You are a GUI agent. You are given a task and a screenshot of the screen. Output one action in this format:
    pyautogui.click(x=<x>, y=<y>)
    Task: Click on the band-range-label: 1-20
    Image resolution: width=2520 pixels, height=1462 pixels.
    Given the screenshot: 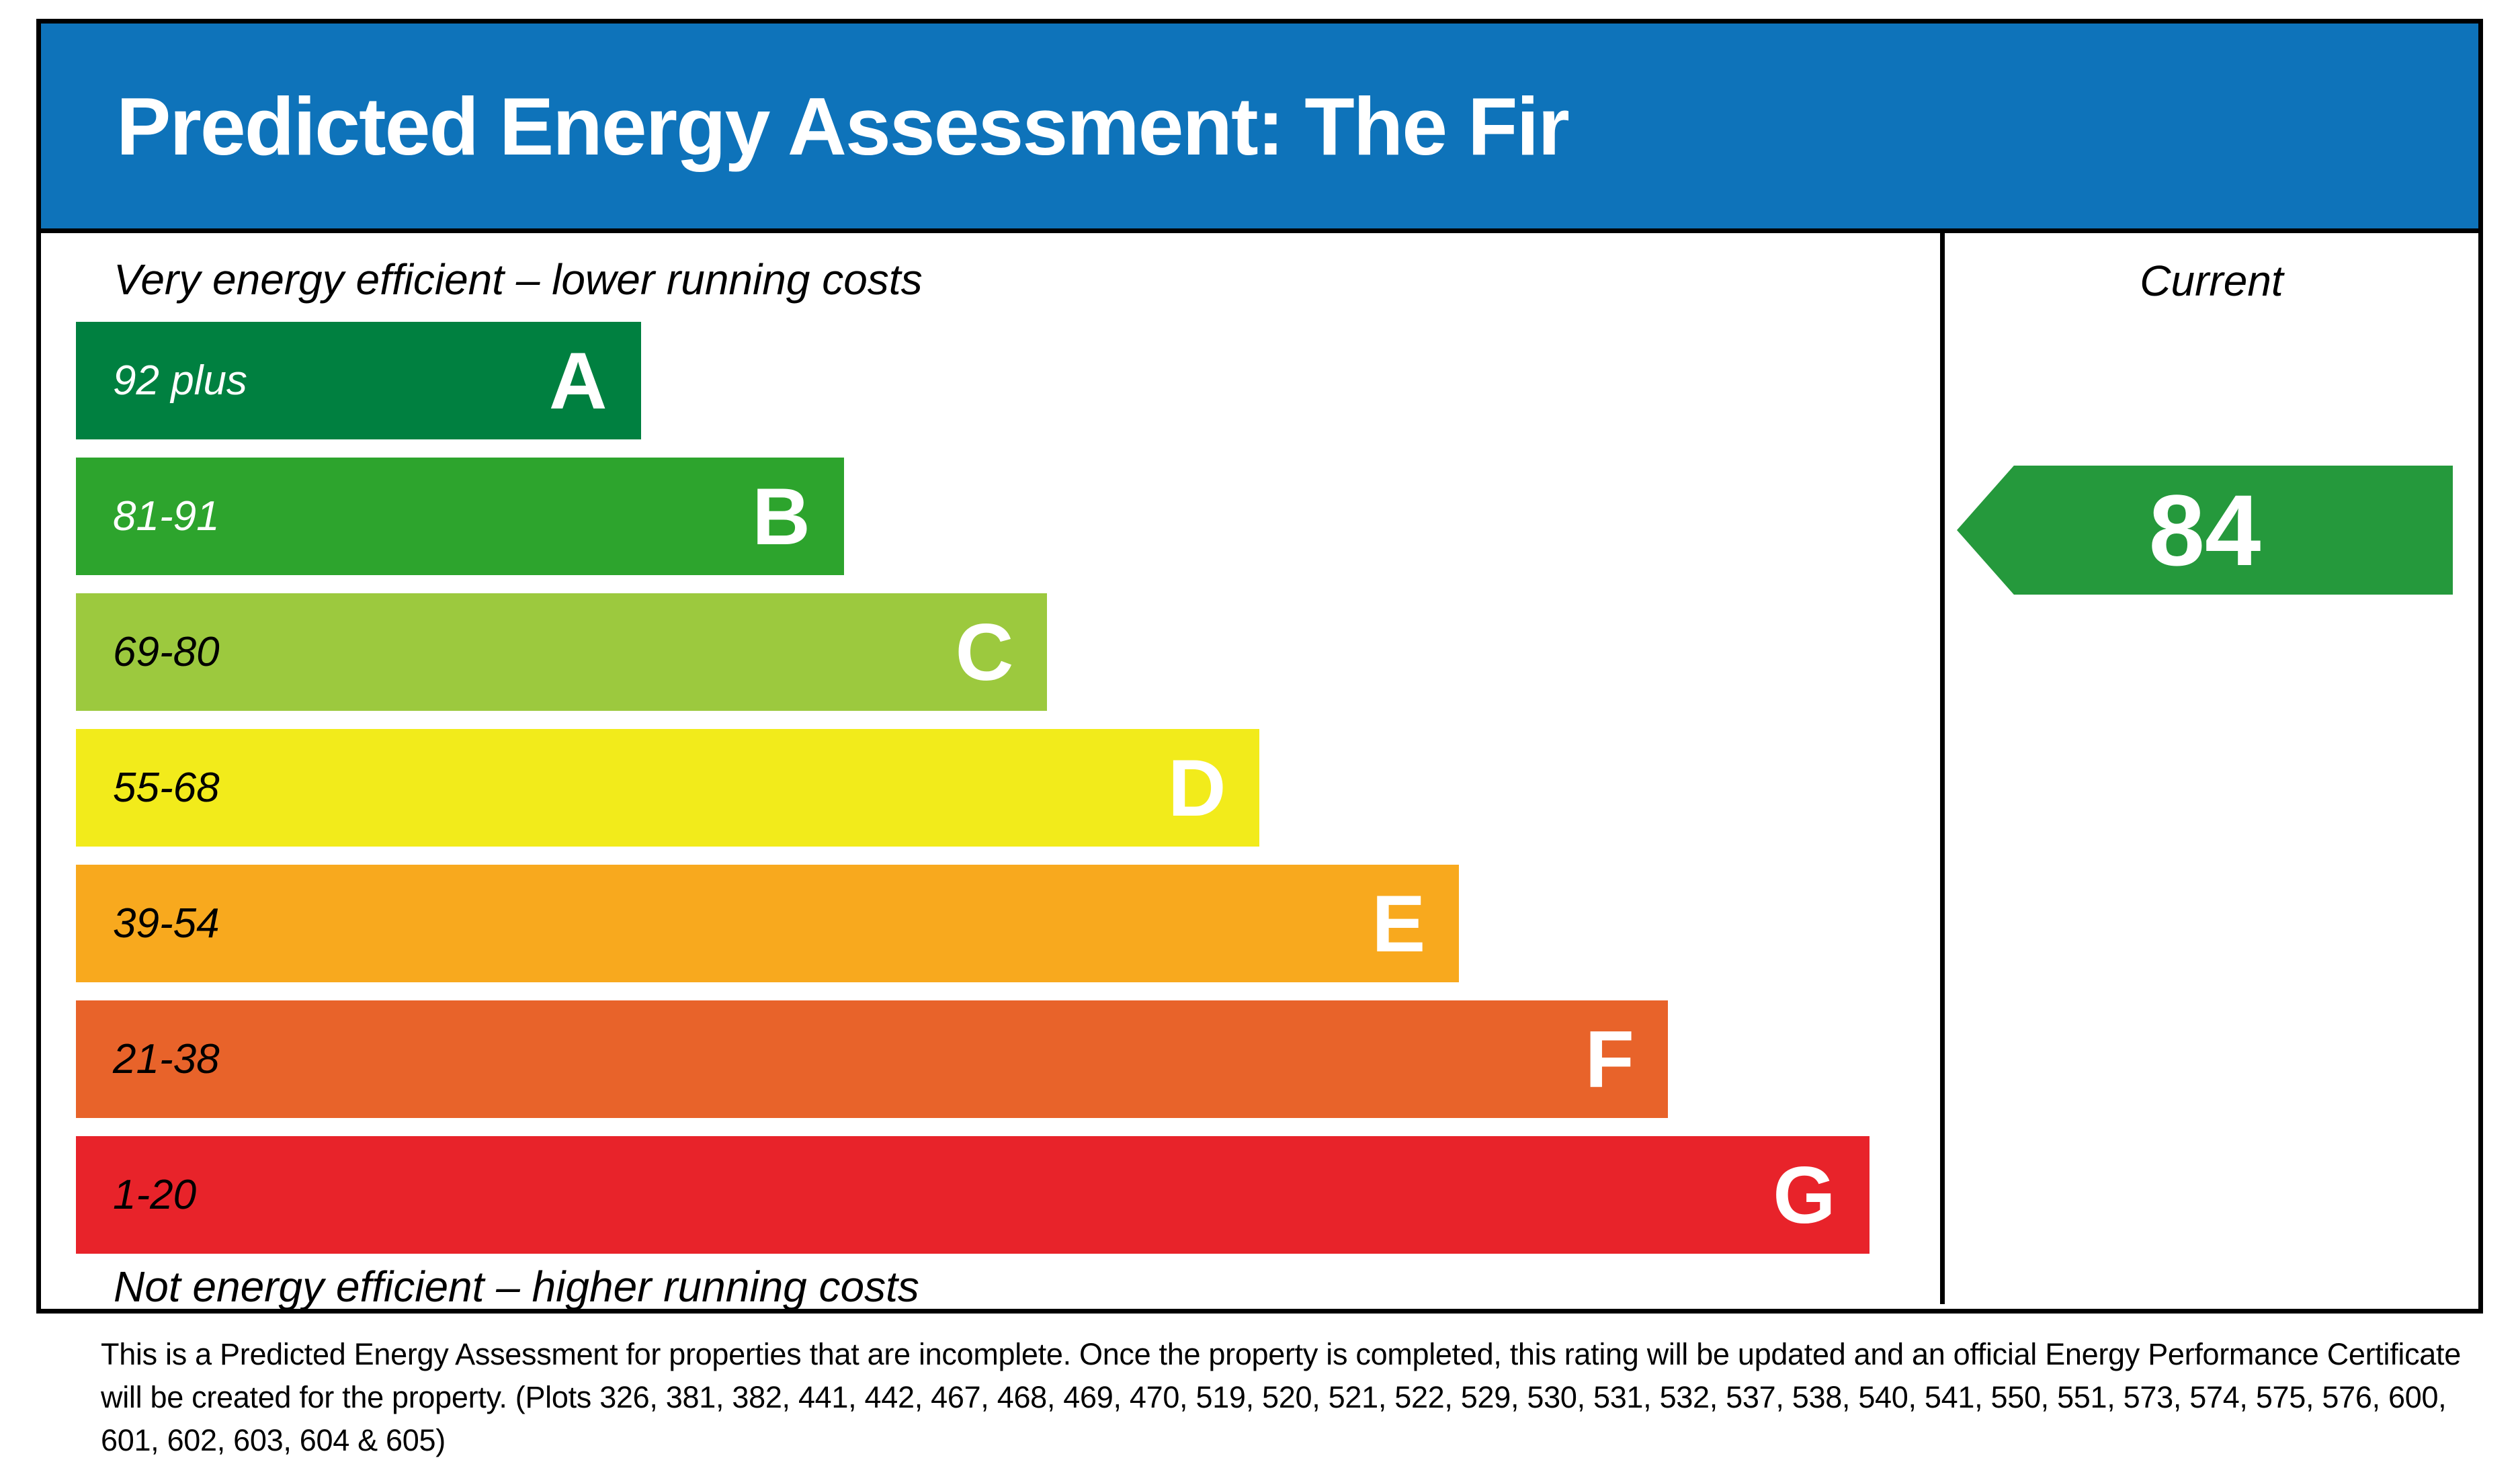 What is the action you would take?
    pyautogui.click(x=155, y=1195)
    